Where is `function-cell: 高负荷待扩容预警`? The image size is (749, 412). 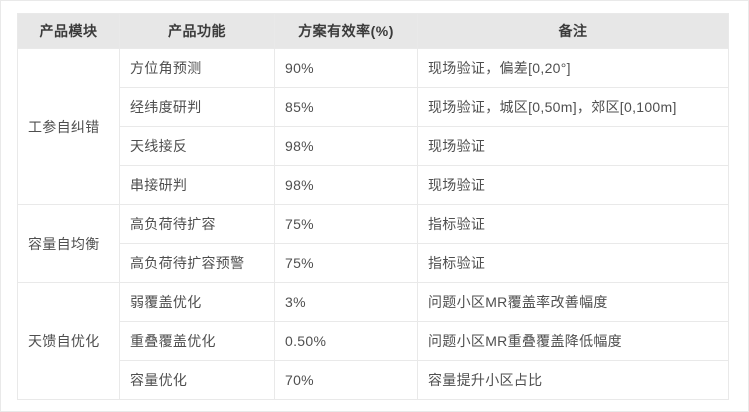 function-cell: 高负荷待扩容预警 is located at coordinates (197, 263).